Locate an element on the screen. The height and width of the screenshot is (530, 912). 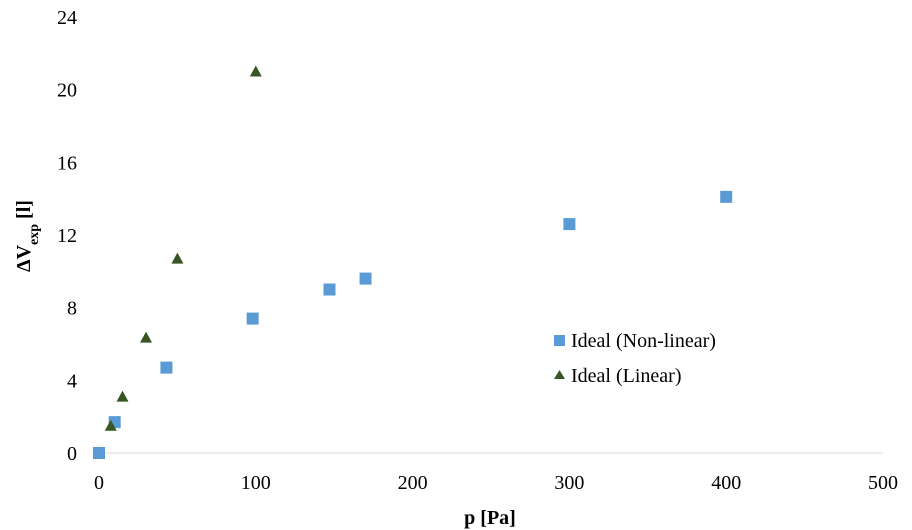
y-tick-label: 0 is located at coordinates (72, 454).